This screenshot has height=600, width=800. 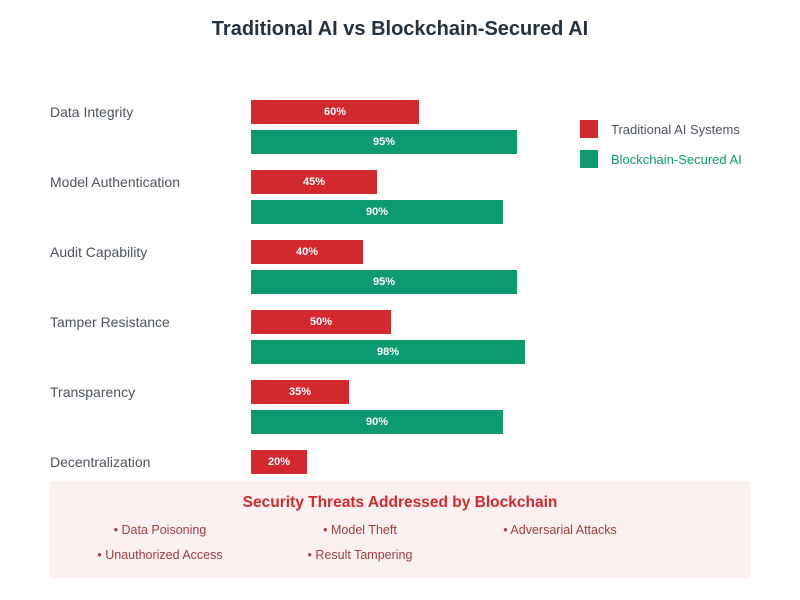 I want to click on bar-traditional: 60%, so click(x=335, y=112).